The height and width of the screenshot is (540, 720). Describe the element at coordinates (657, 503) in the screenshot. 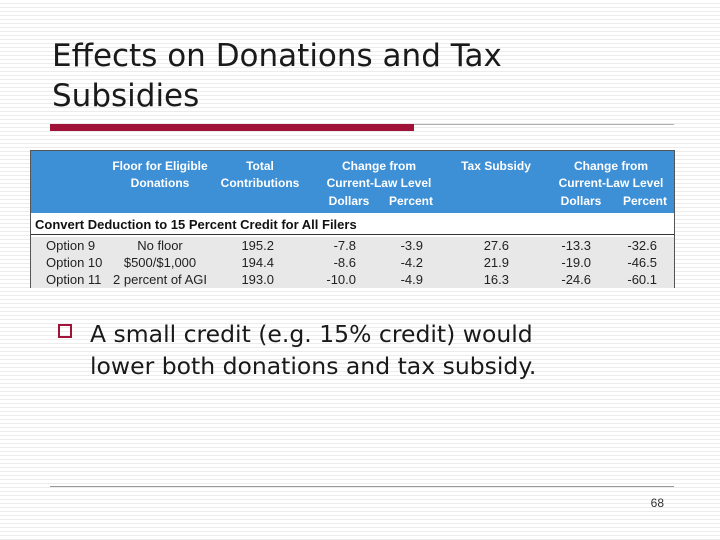

I see `page-number: 68` at that location.